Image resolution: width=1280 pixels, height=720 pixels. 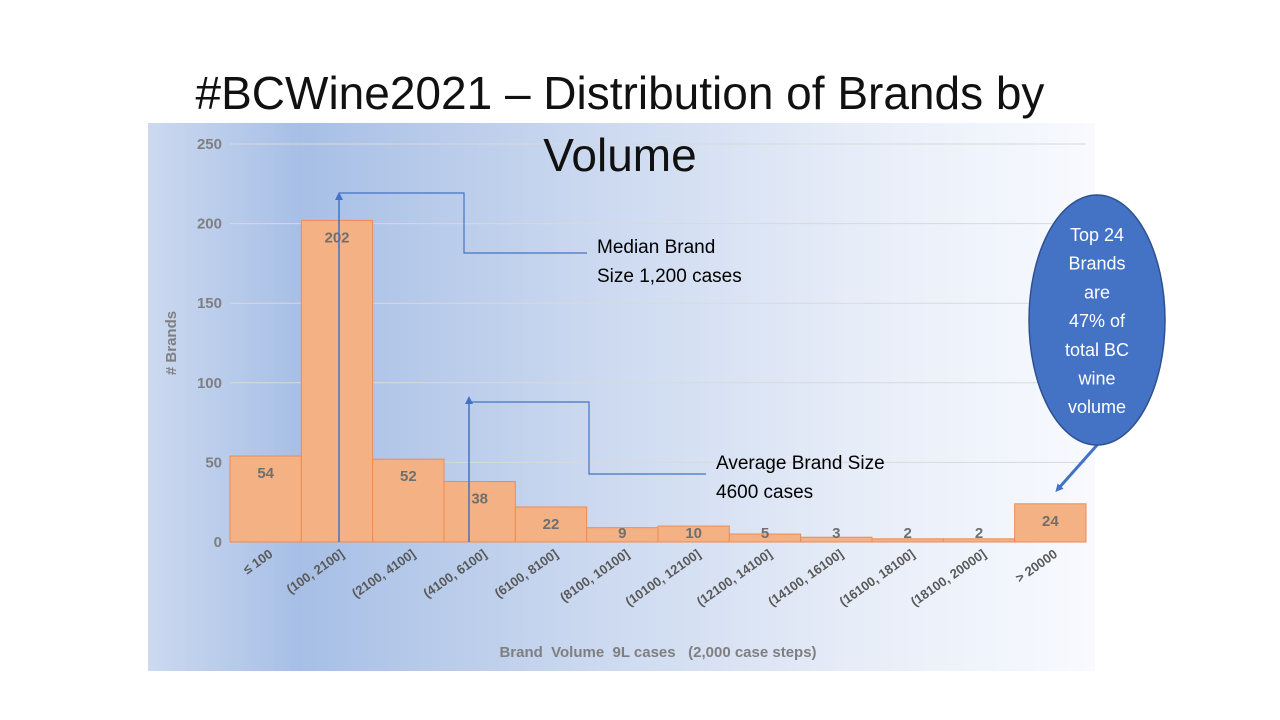 What do you see at coordinates (765, 533) in the screenshot?
I see `data-label: 5` at bounding box center [765, 533].